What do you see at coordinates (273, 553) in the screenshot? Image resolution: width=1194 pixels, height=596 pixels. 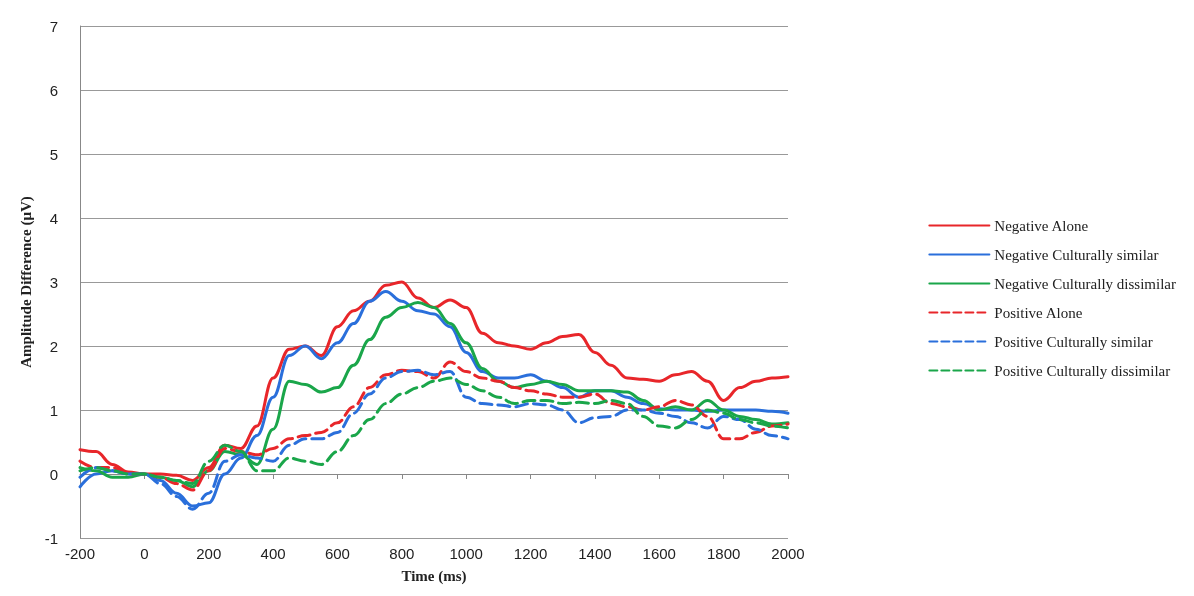 I see `x-tick-label: 400` at bounding box center [273, 553].